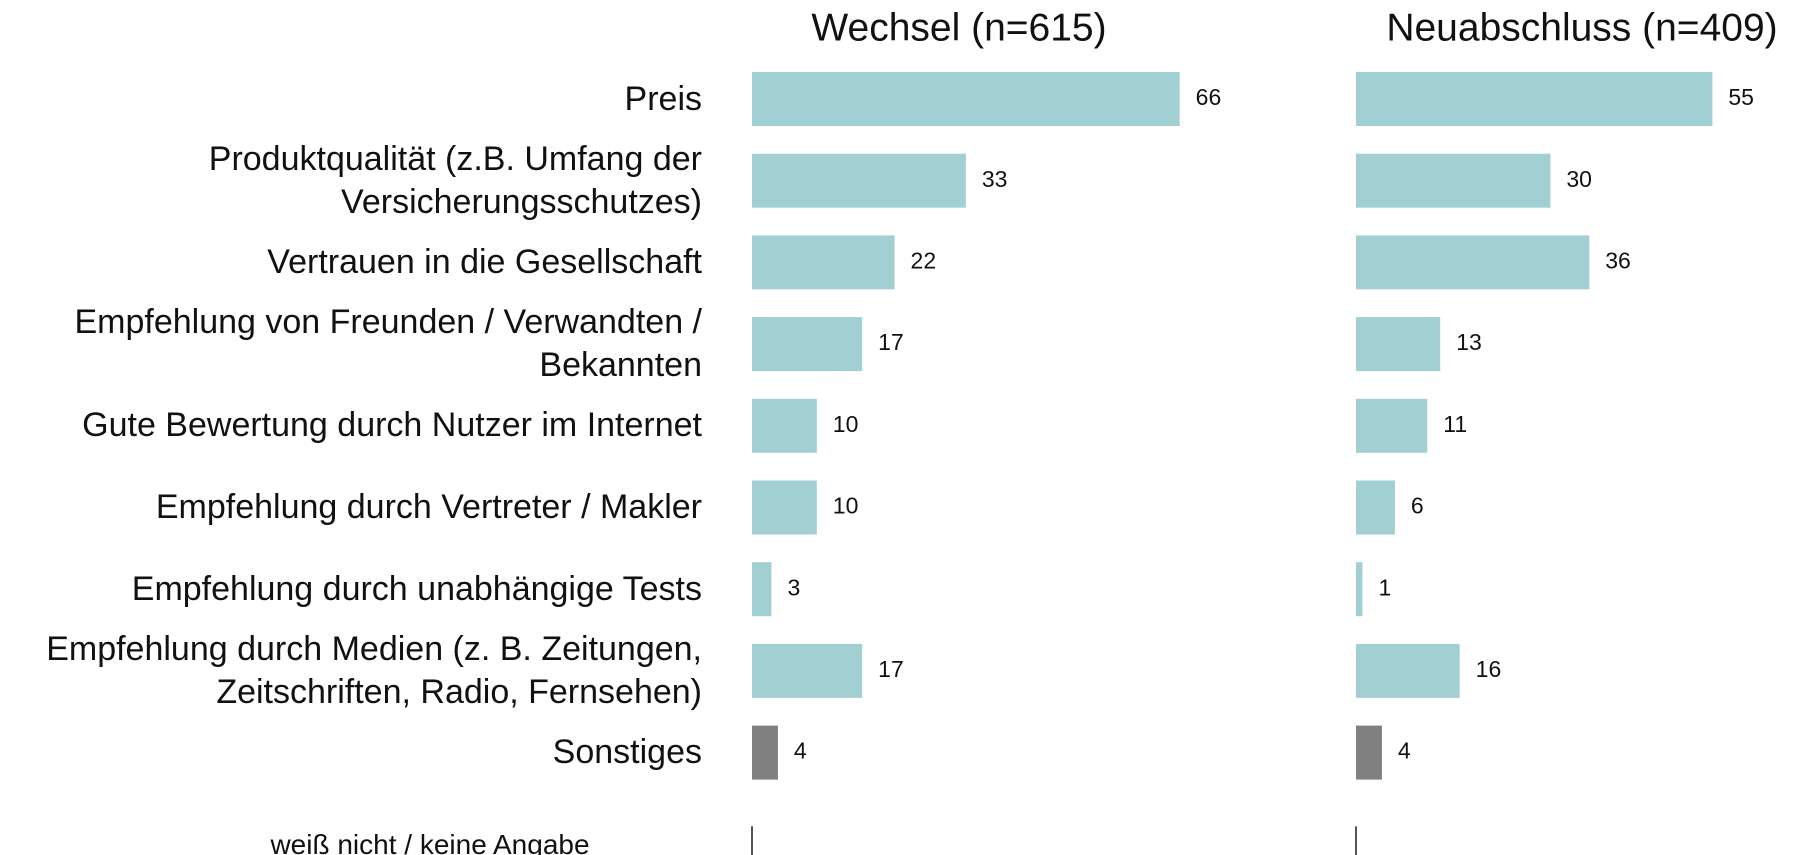 This screenshot has width=1805, height=855. I want to click on value-label: 11, so click(1455, 424).